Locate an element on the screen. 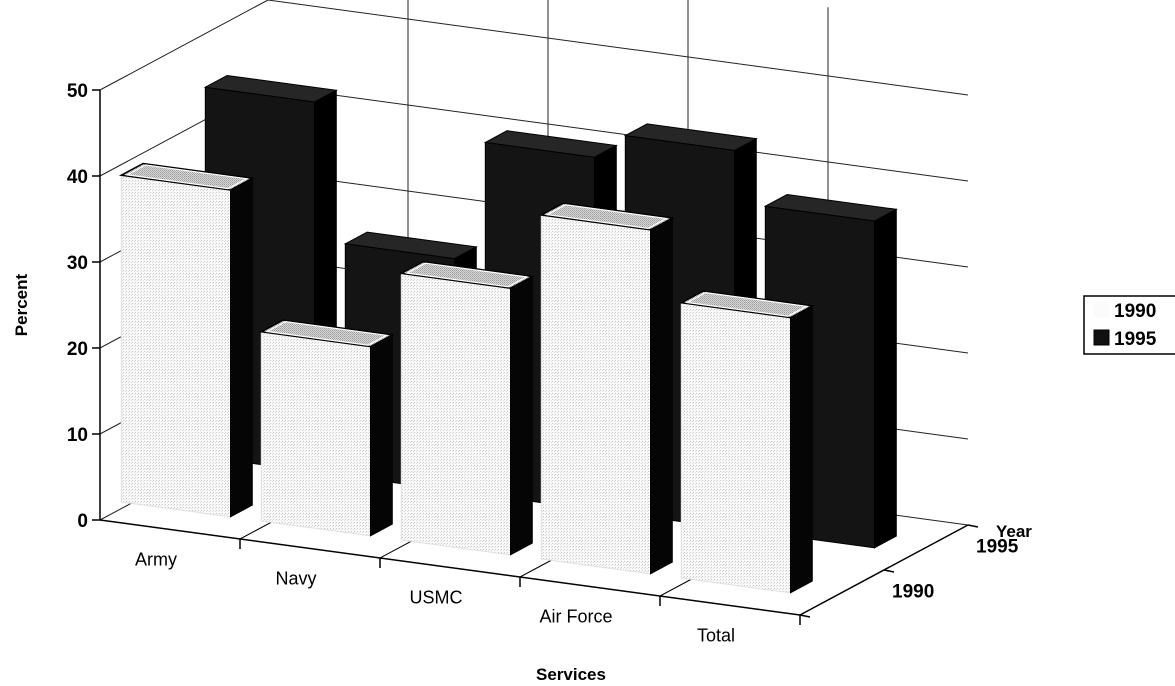 The image size is (1175, 686). x-tick-label: Army is located at coordinates (156, 560).